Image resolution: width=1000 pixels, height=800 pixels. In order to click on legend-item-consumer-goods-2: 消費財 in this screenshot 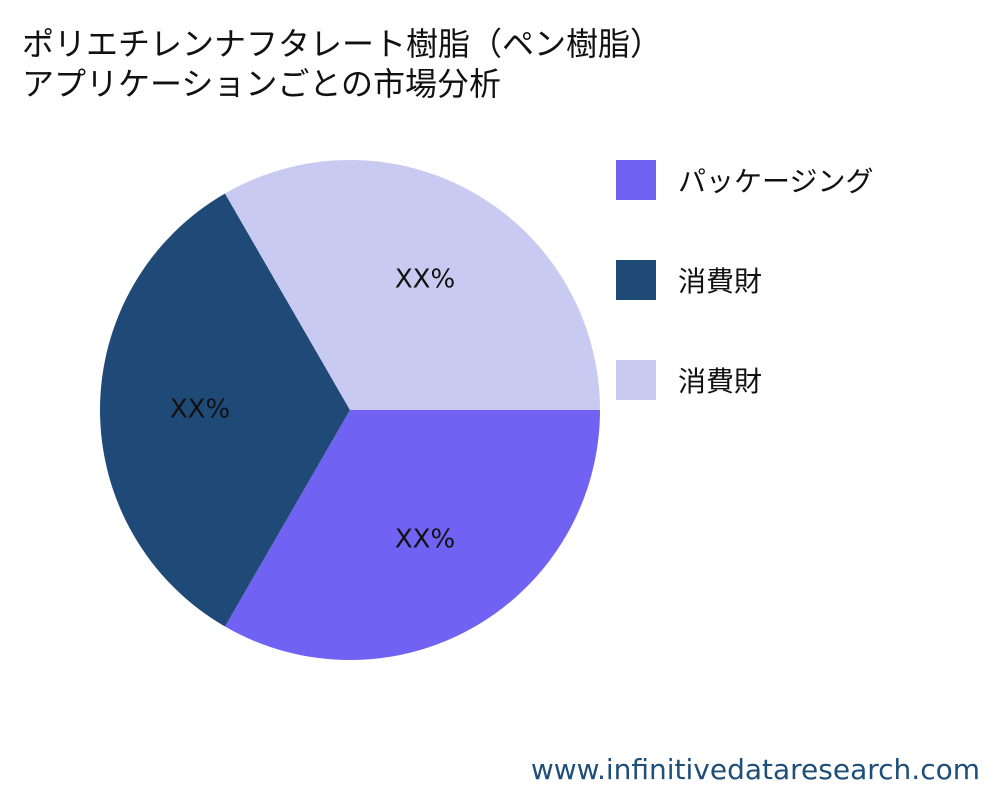, I will do `click(744, 380)`.